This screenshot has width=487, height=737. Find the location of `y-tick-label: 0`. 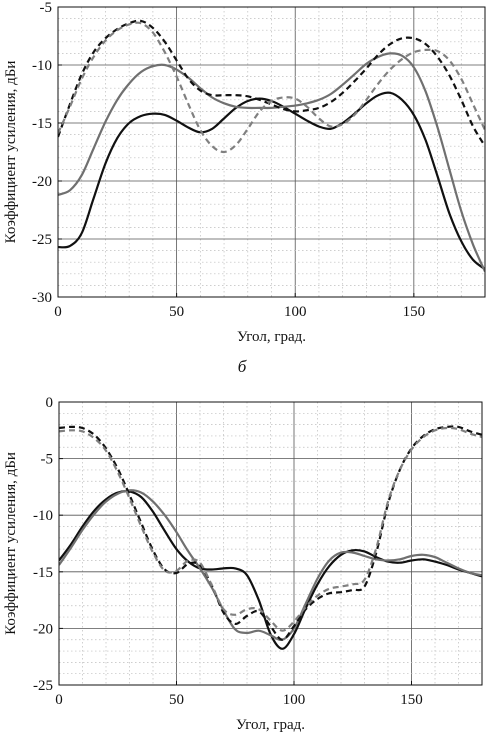

y-tick-label: 0 is located at coordinates (50, 403).